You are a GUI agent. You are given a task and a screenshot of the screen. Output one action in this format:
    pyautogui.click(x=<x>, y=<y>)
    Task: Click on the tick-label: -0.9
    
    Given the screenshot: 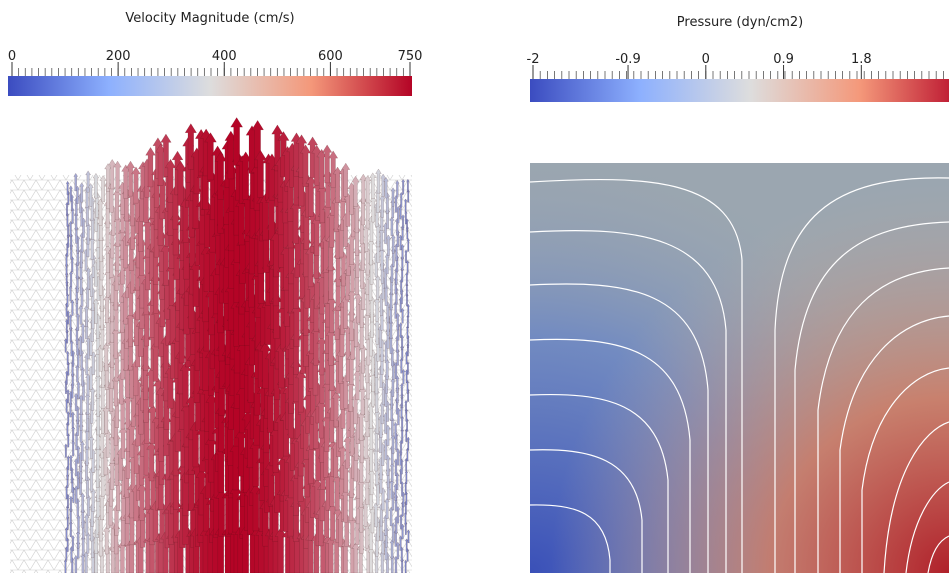 What is the action you would take?
    pyautogui.click(x=627, y=59)
    